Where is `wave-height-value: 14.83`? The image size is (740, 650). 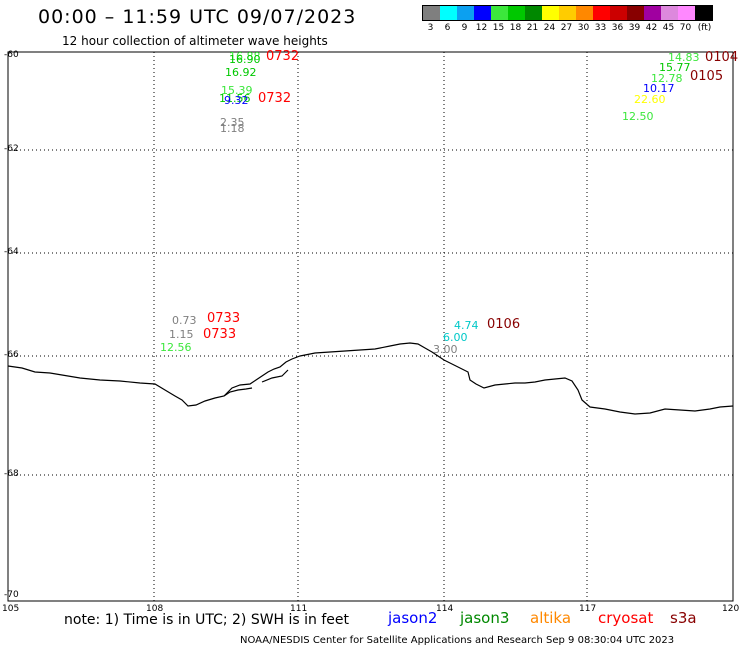
wave-height-value: 14.83 is located at coordinates (684, 57).